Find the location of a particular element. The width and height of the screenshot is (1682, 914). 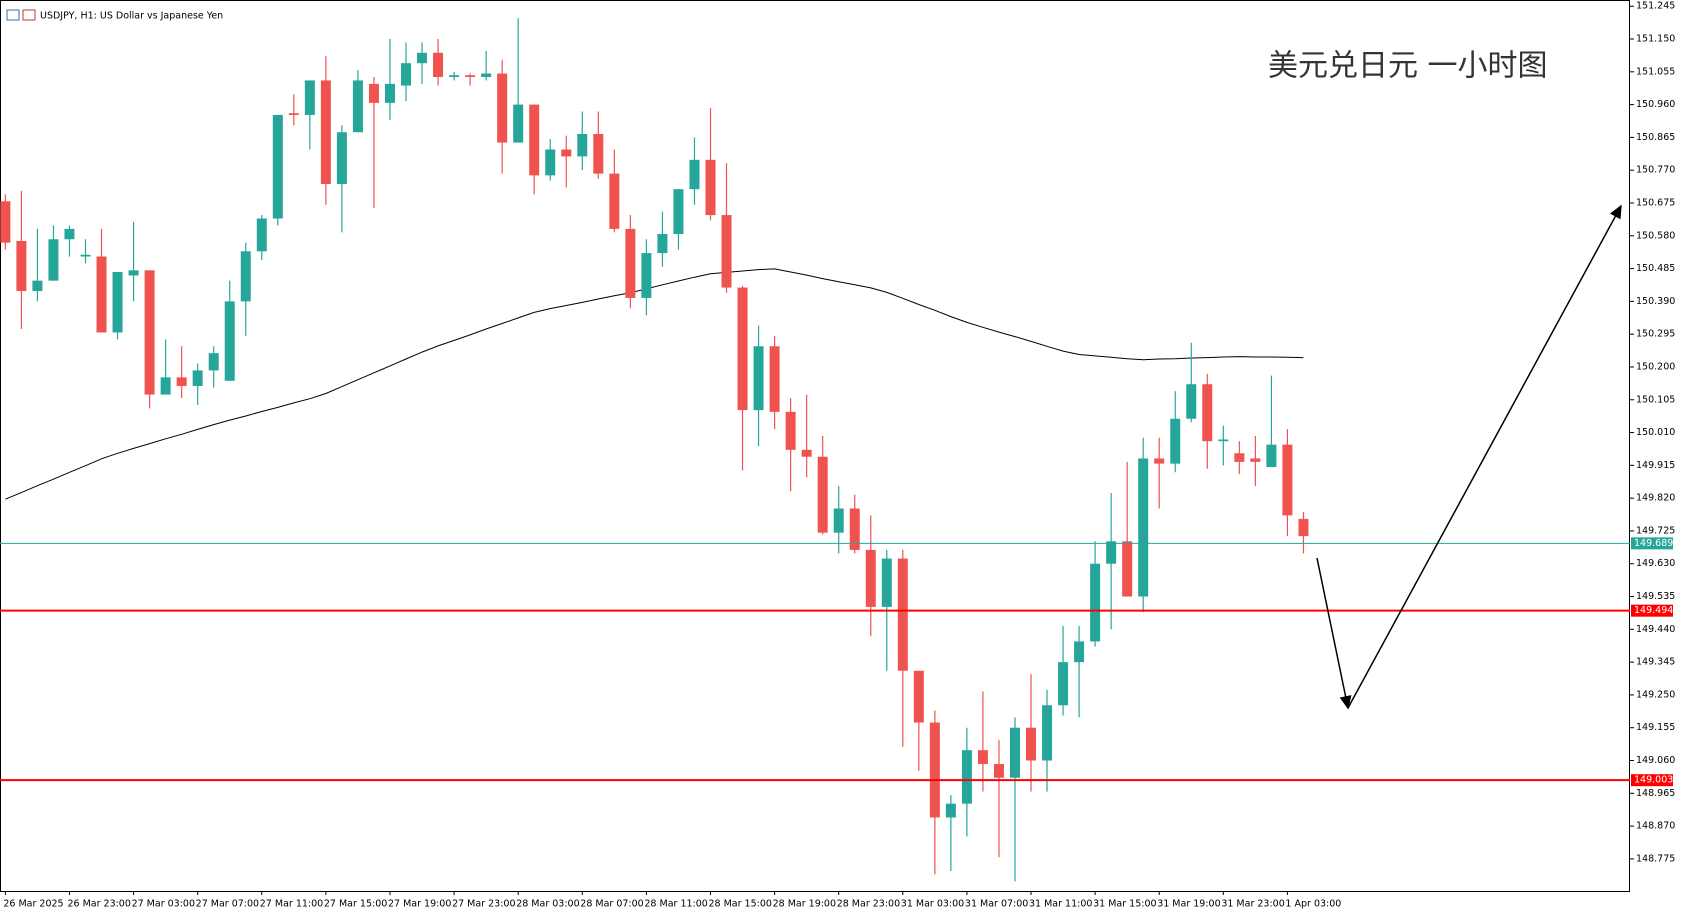

y-tick-label: 150.960 is located at coordinates (1655, 104).